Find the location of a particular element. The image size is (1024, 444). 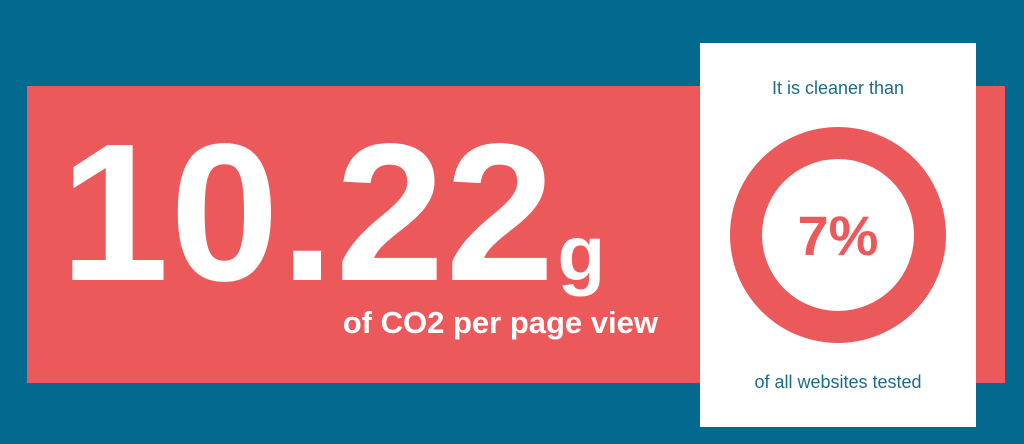

percentile-ring is located at coordinates (838, 235).